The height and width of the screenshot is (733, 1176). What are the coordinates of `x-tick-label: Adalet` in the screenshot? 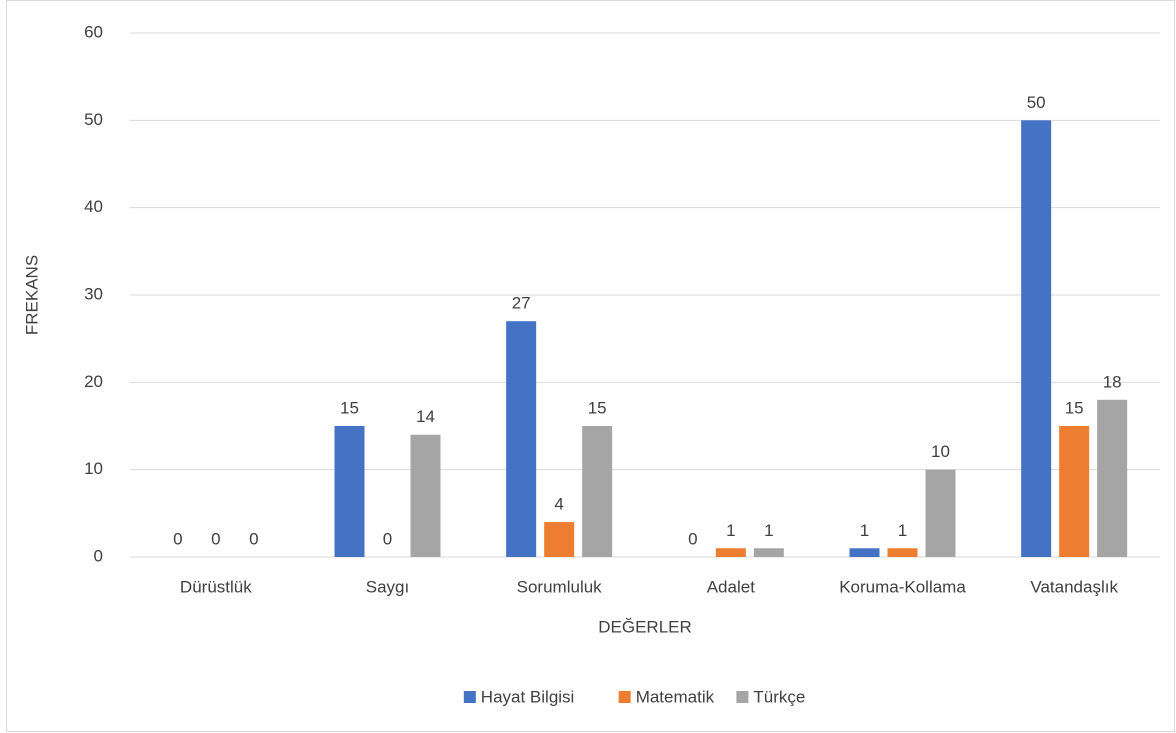 It's located at (731, 586).